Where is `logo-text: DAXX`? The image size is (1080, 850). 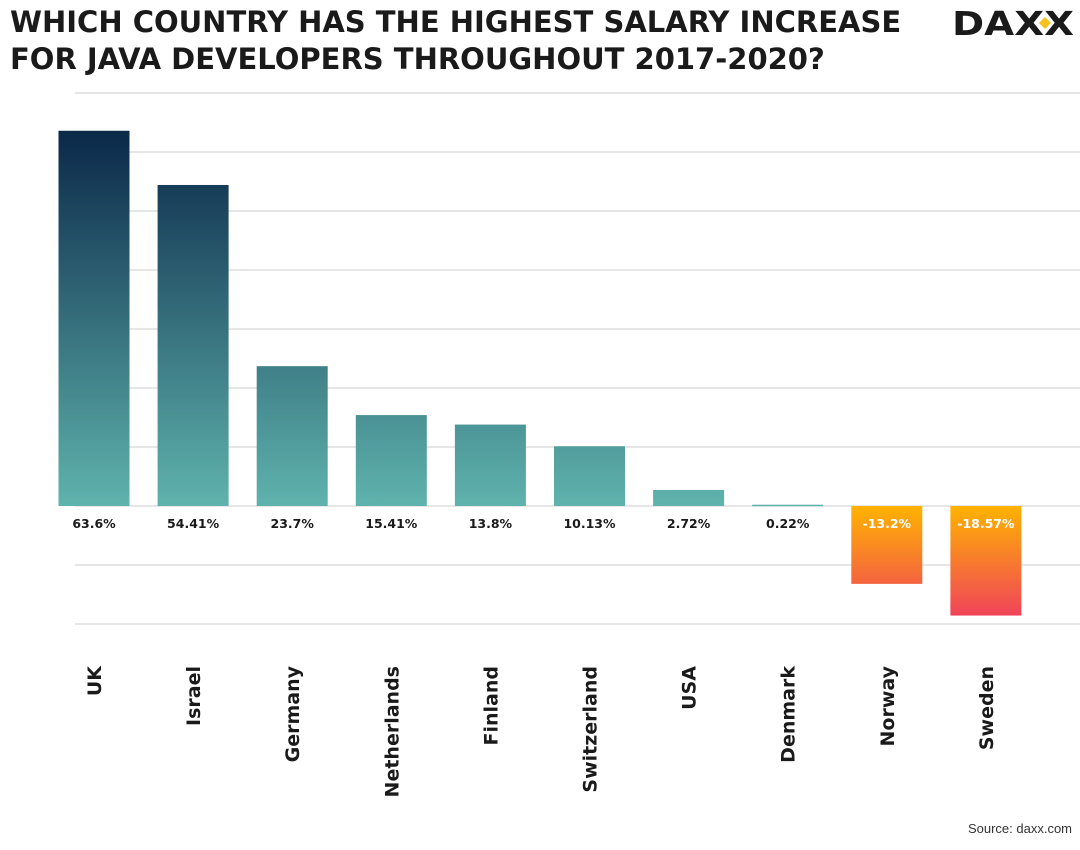 logo-text: DAXX is located at coordinates (1013, 23).